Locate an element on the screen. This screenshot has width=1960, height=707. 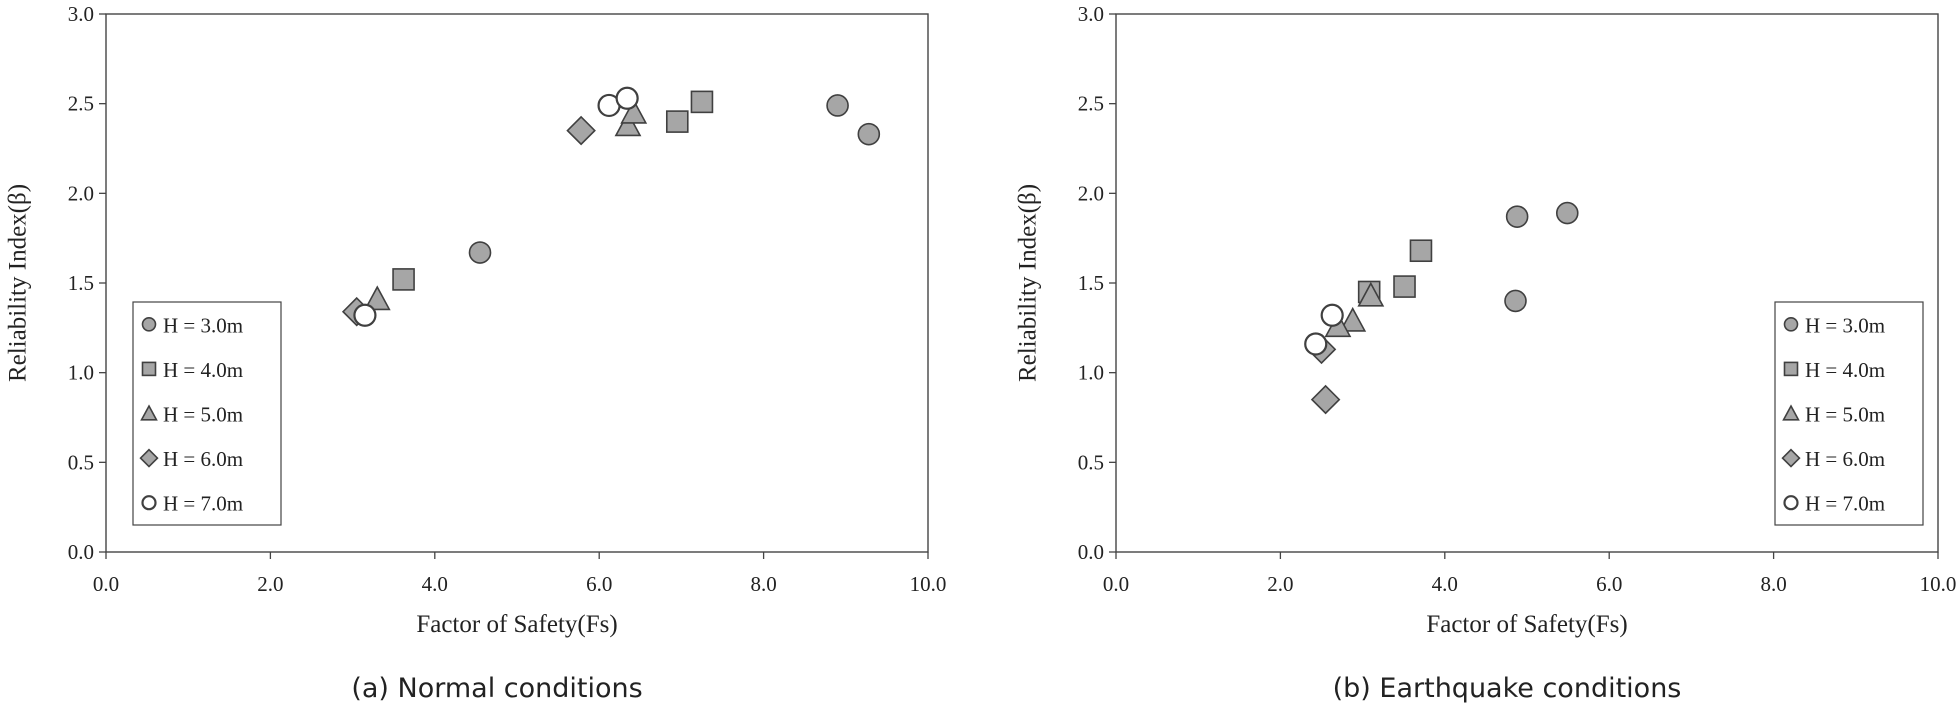
figure-caption: (b) Earthquake conditions is located at coordinates (1507, 688).